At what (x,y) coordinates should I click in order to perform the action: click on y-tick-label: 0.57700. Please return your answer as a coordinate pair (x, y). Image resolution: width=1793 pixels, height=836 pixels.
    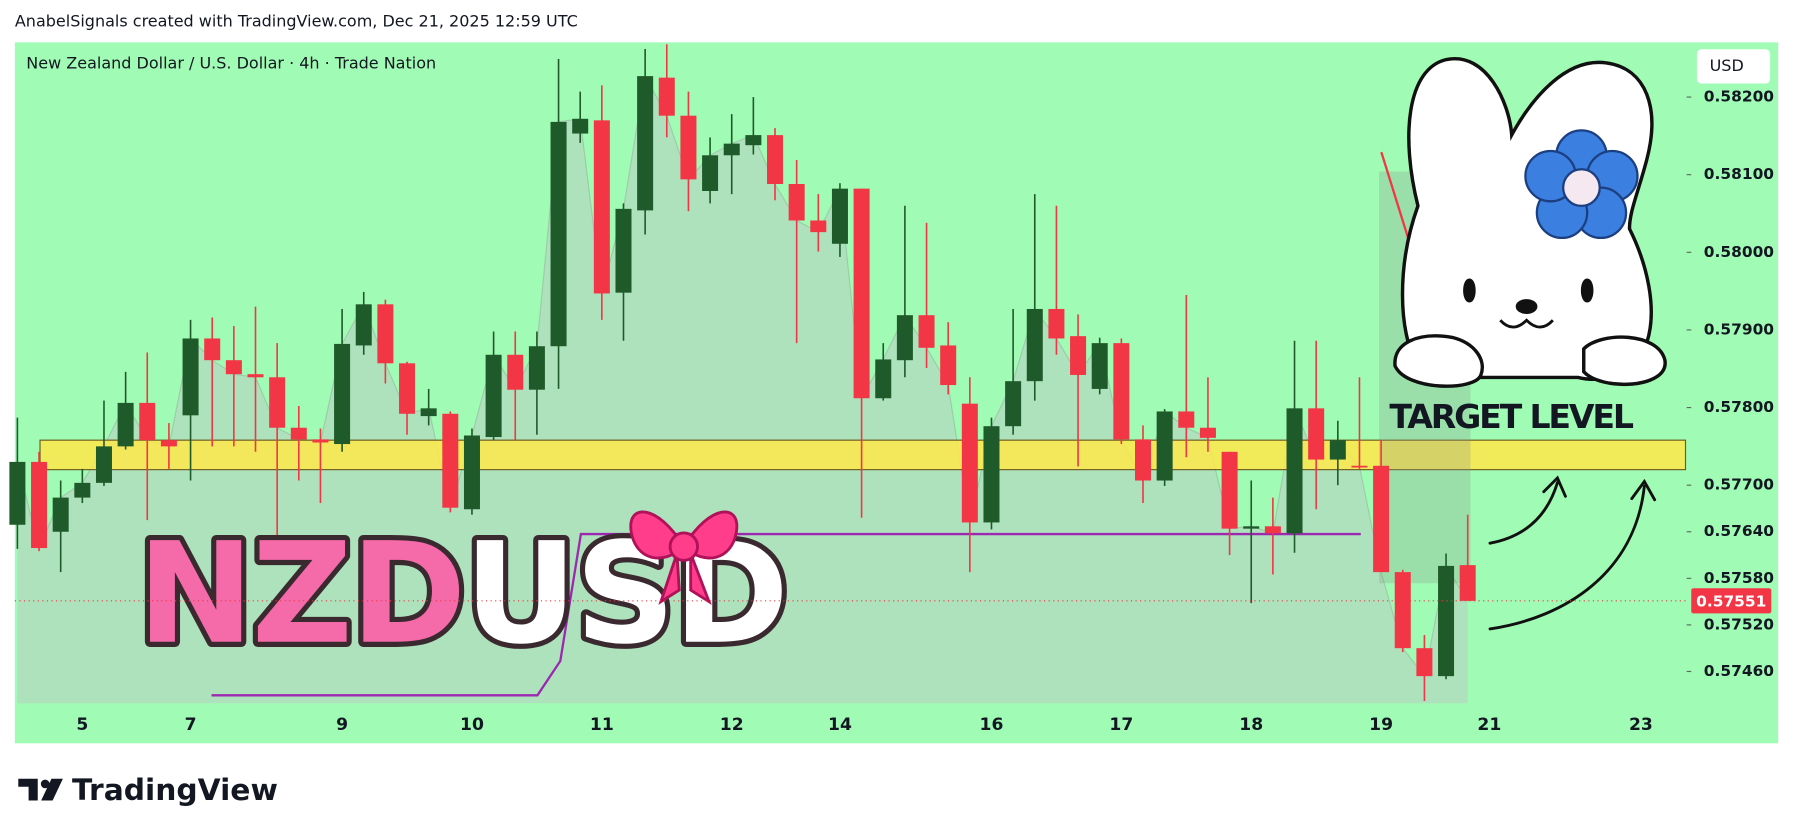
    Looking at the image, I should click on (1739, 485).